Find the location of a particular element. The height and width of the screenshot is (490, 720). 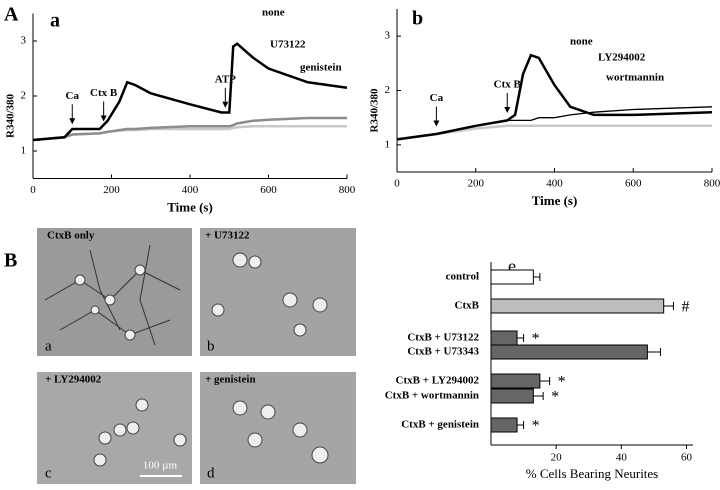

scale-bar-label: 100 µm is located at coordinates (160, 466).